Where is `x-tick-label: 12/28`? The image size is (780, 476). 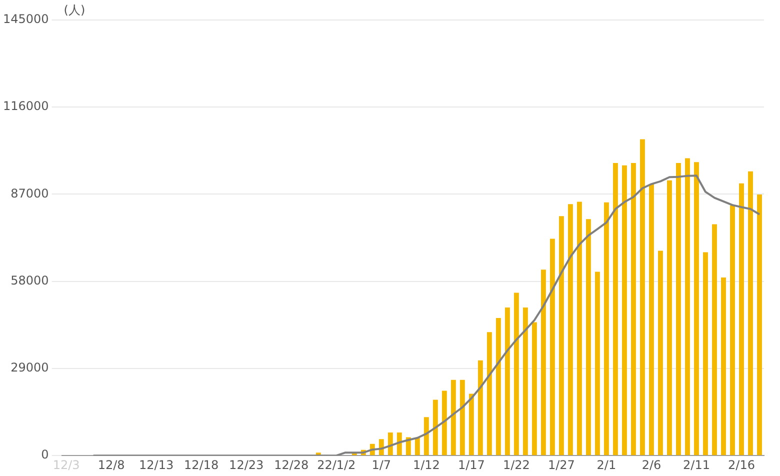 x-tick-label: 12/28 is located at coordinates (291, 465).